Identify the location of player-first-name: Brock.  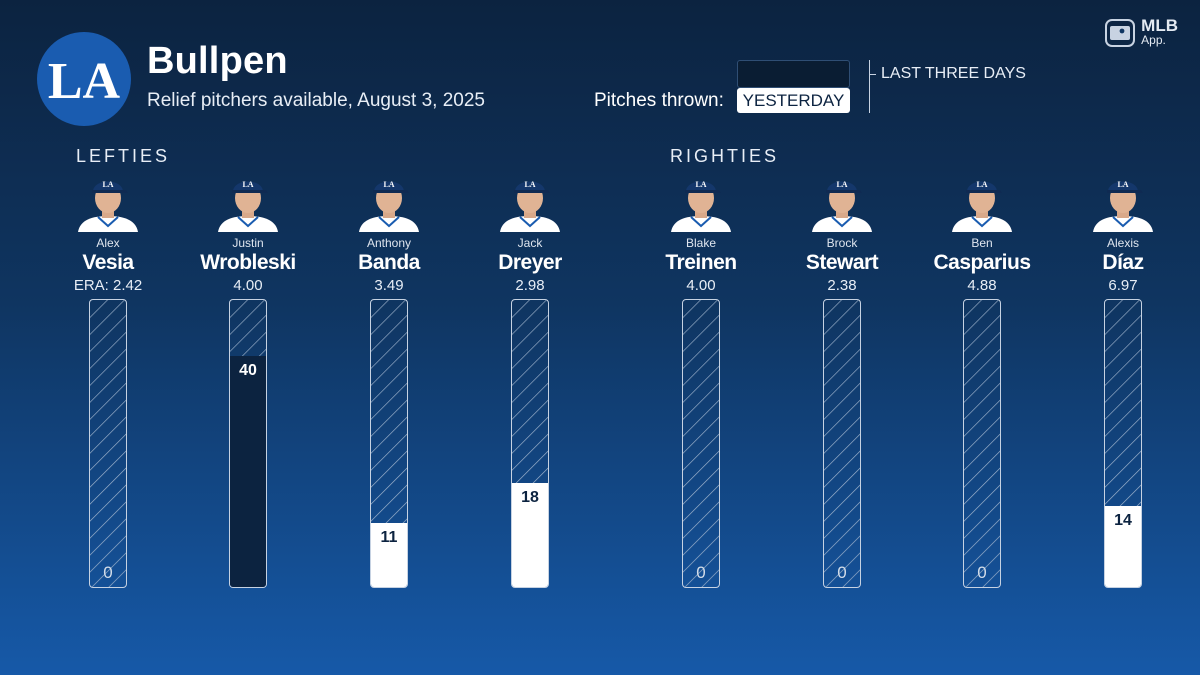
(842, 243).